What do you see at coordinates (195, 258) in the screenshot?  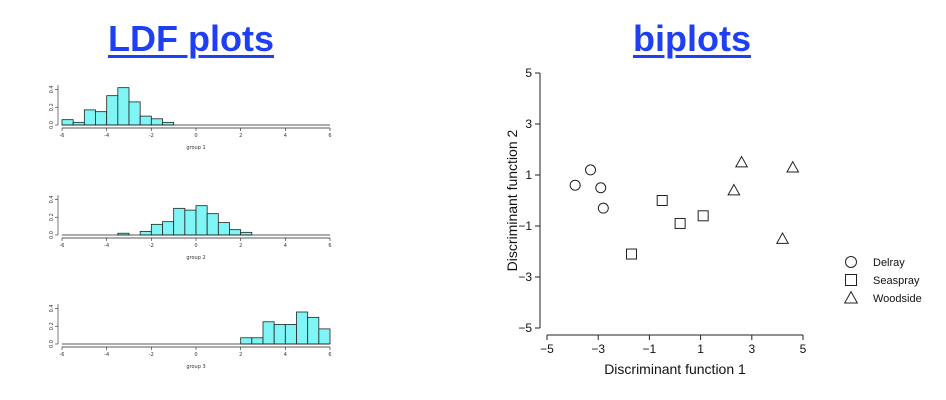 I see `histogram-x-label: group 2` at bounding box center [195, 258].